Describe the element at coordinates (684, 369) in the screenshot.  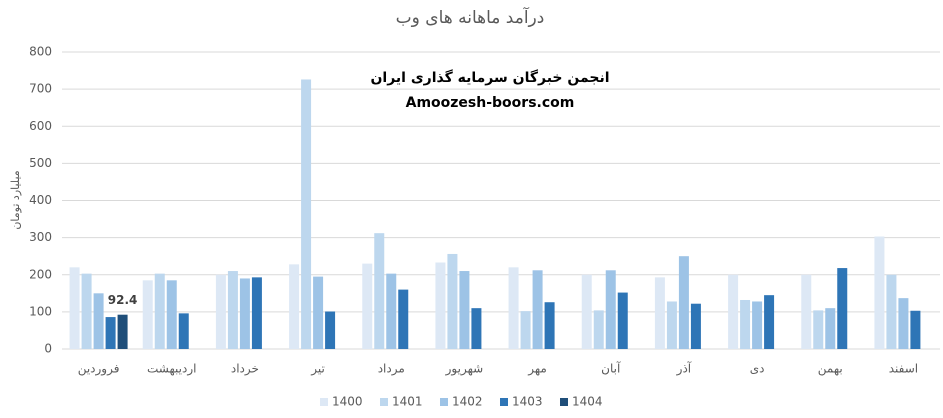
I see `x-tick-label: آذر` at that location.